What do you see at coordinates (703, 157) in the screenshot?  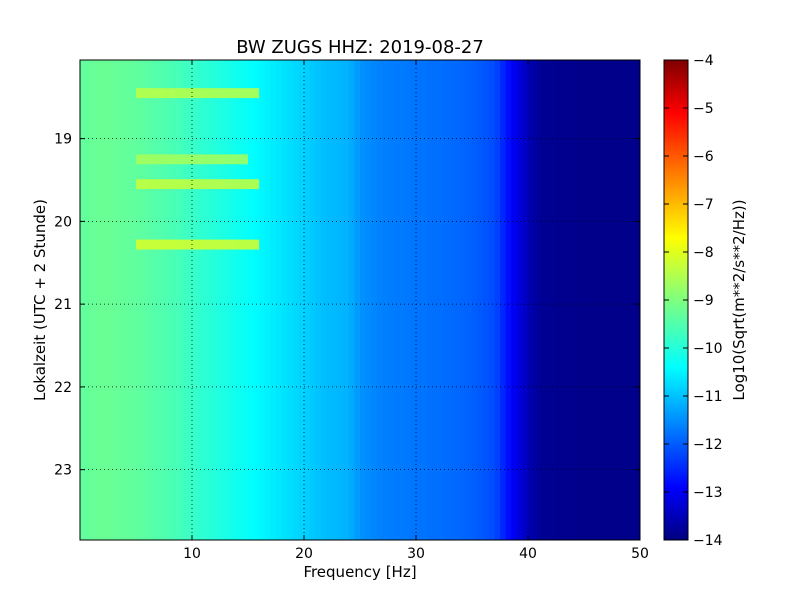 I see `colorbar-tick-label: −6` at bounding box center [703, 157].